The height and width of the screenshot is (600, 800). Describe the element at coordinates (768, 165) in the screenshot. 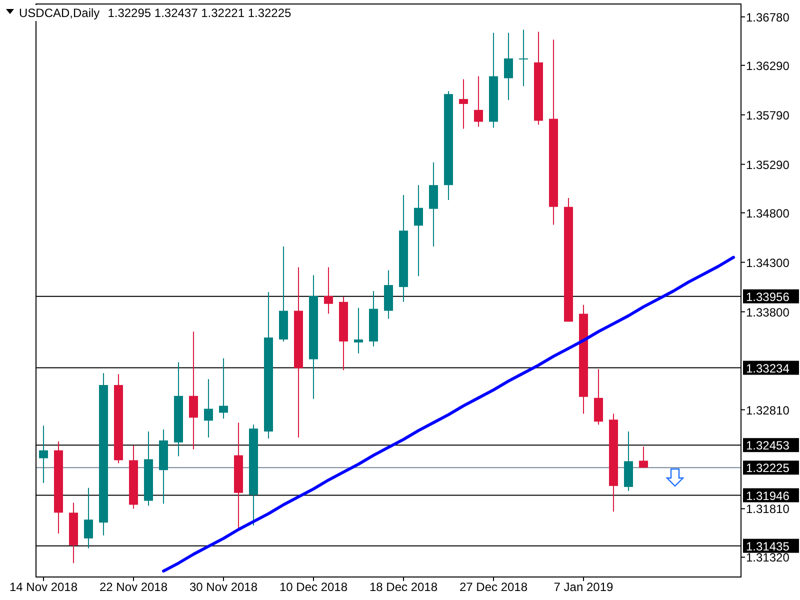

I see `y-tick-label: 1.35290` at that location.